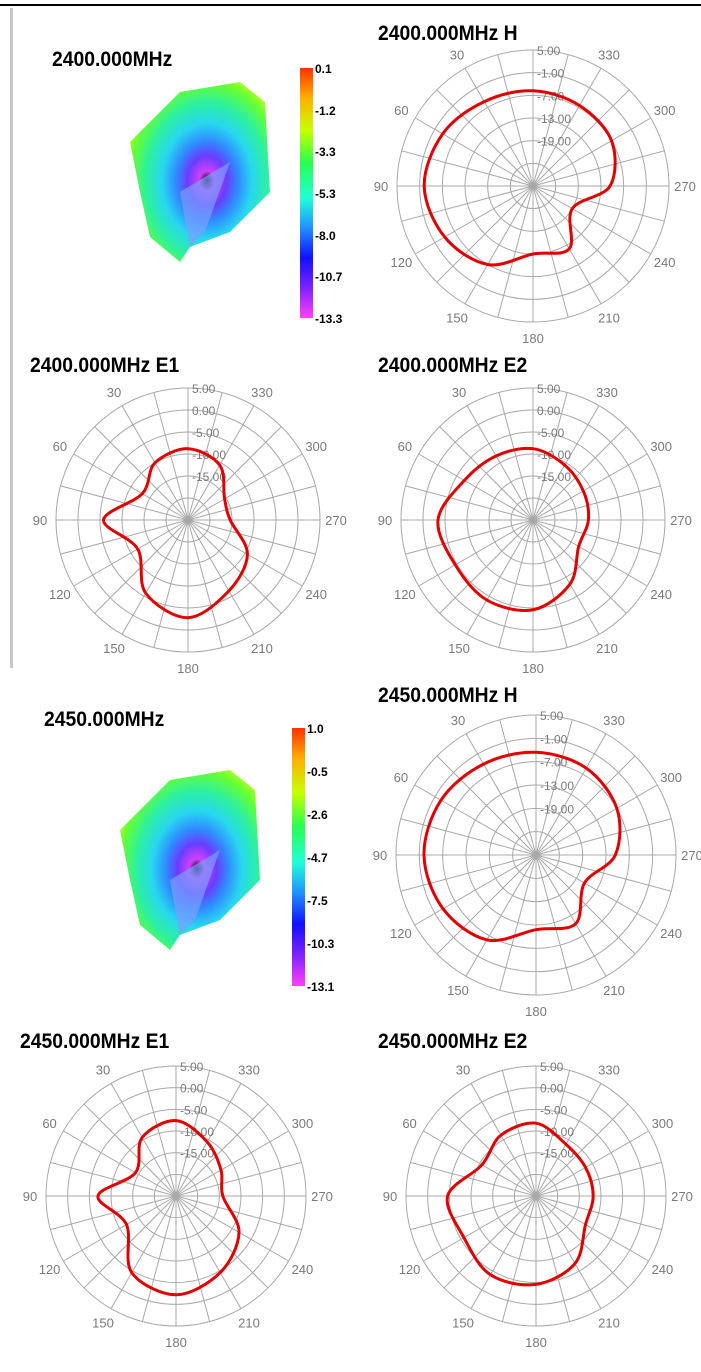  I want to click on angle-tick-label: 60, so click(405, 446).